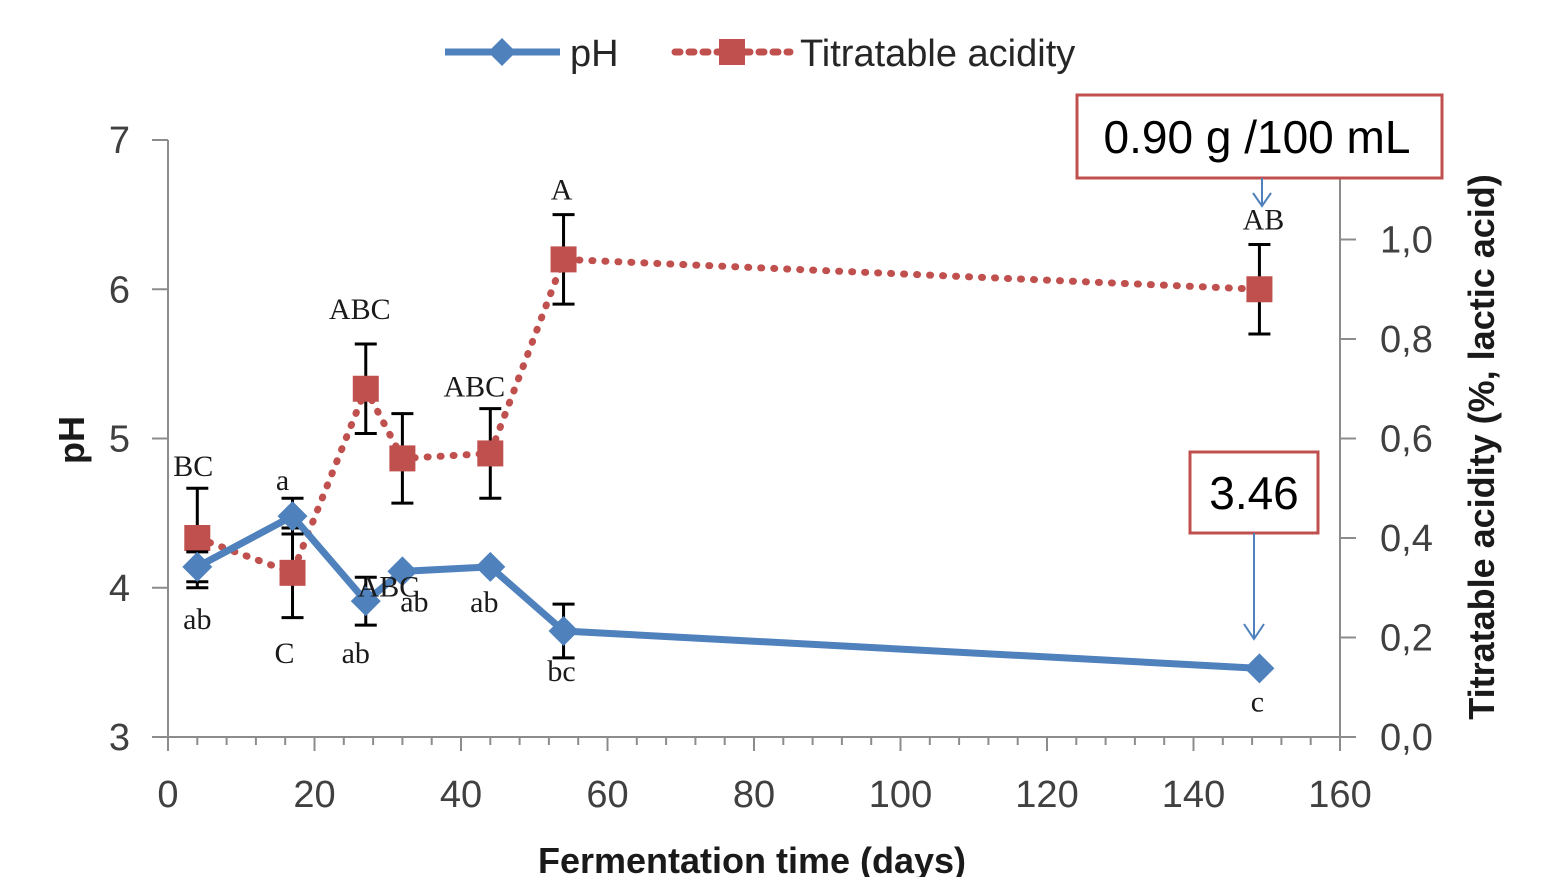  Describe the element at coordinates (760, 54) in the screenshot. I see `legend: pH Titratable acidity` at that location.